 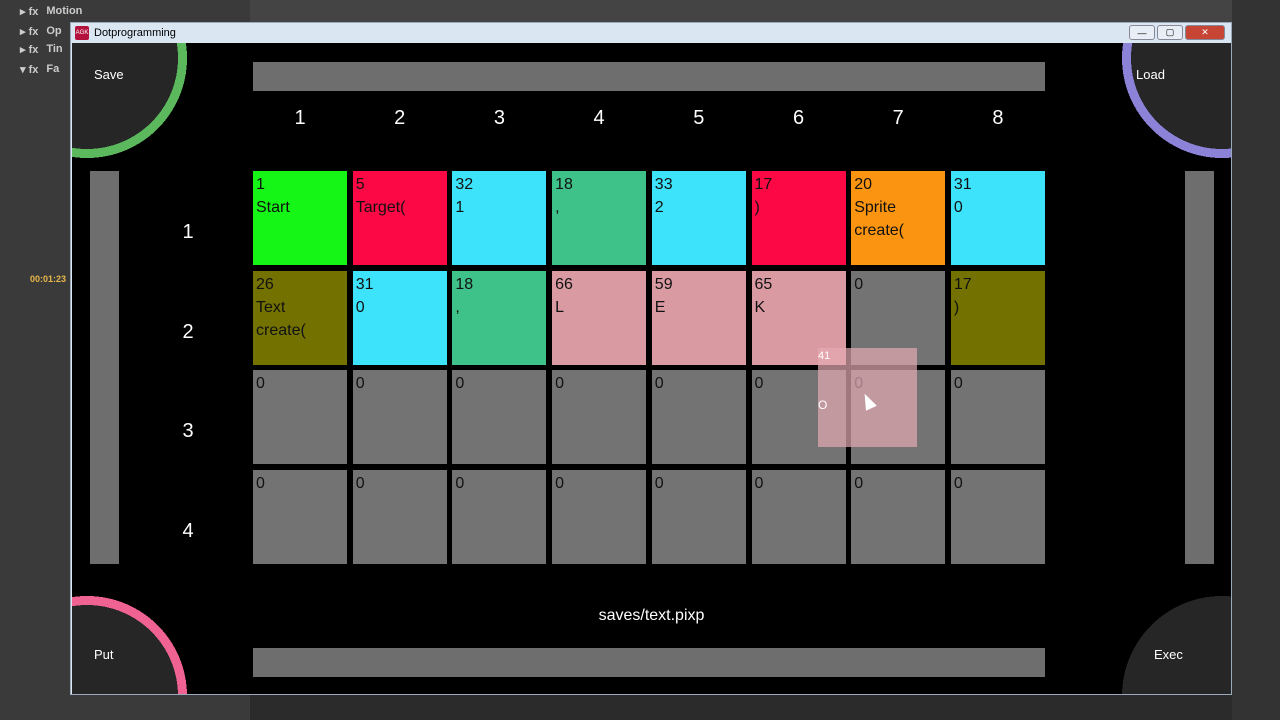 What do you see at coordinates (649, 662) in the screenshot?
I see `bottom-bar` at bounding box center [649, 662].